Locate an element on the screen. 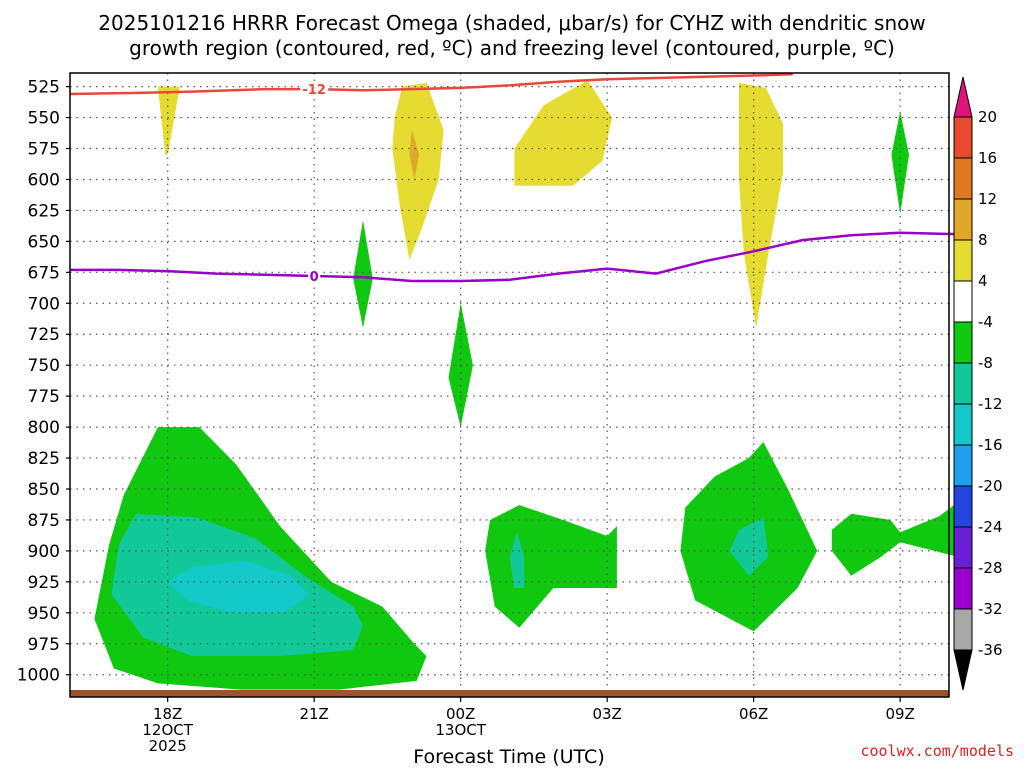 The image size is (1024, 768). x-tick-03Z-line0: 03Z is located at coordinates (606, 714).